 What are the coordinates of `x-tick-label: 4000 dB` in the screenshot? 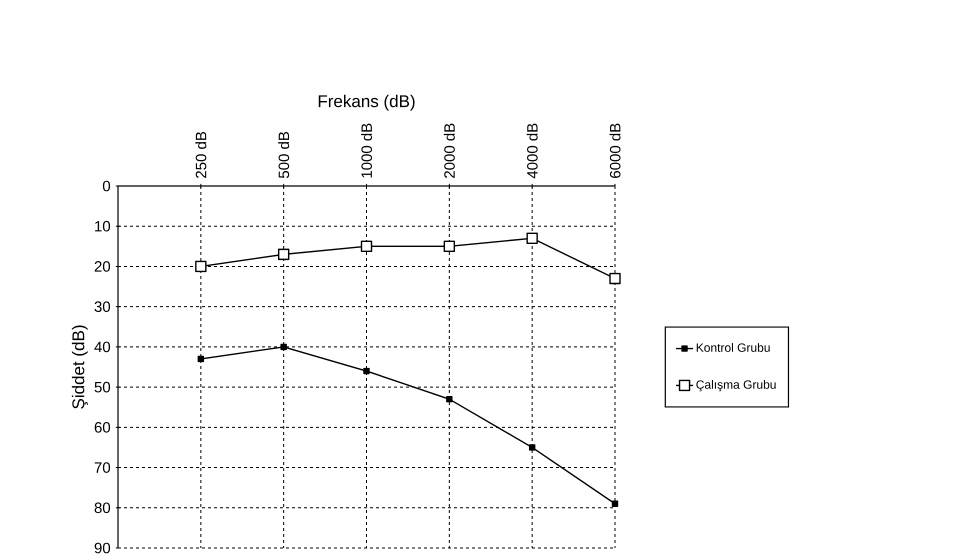 It's located at (532, 151).